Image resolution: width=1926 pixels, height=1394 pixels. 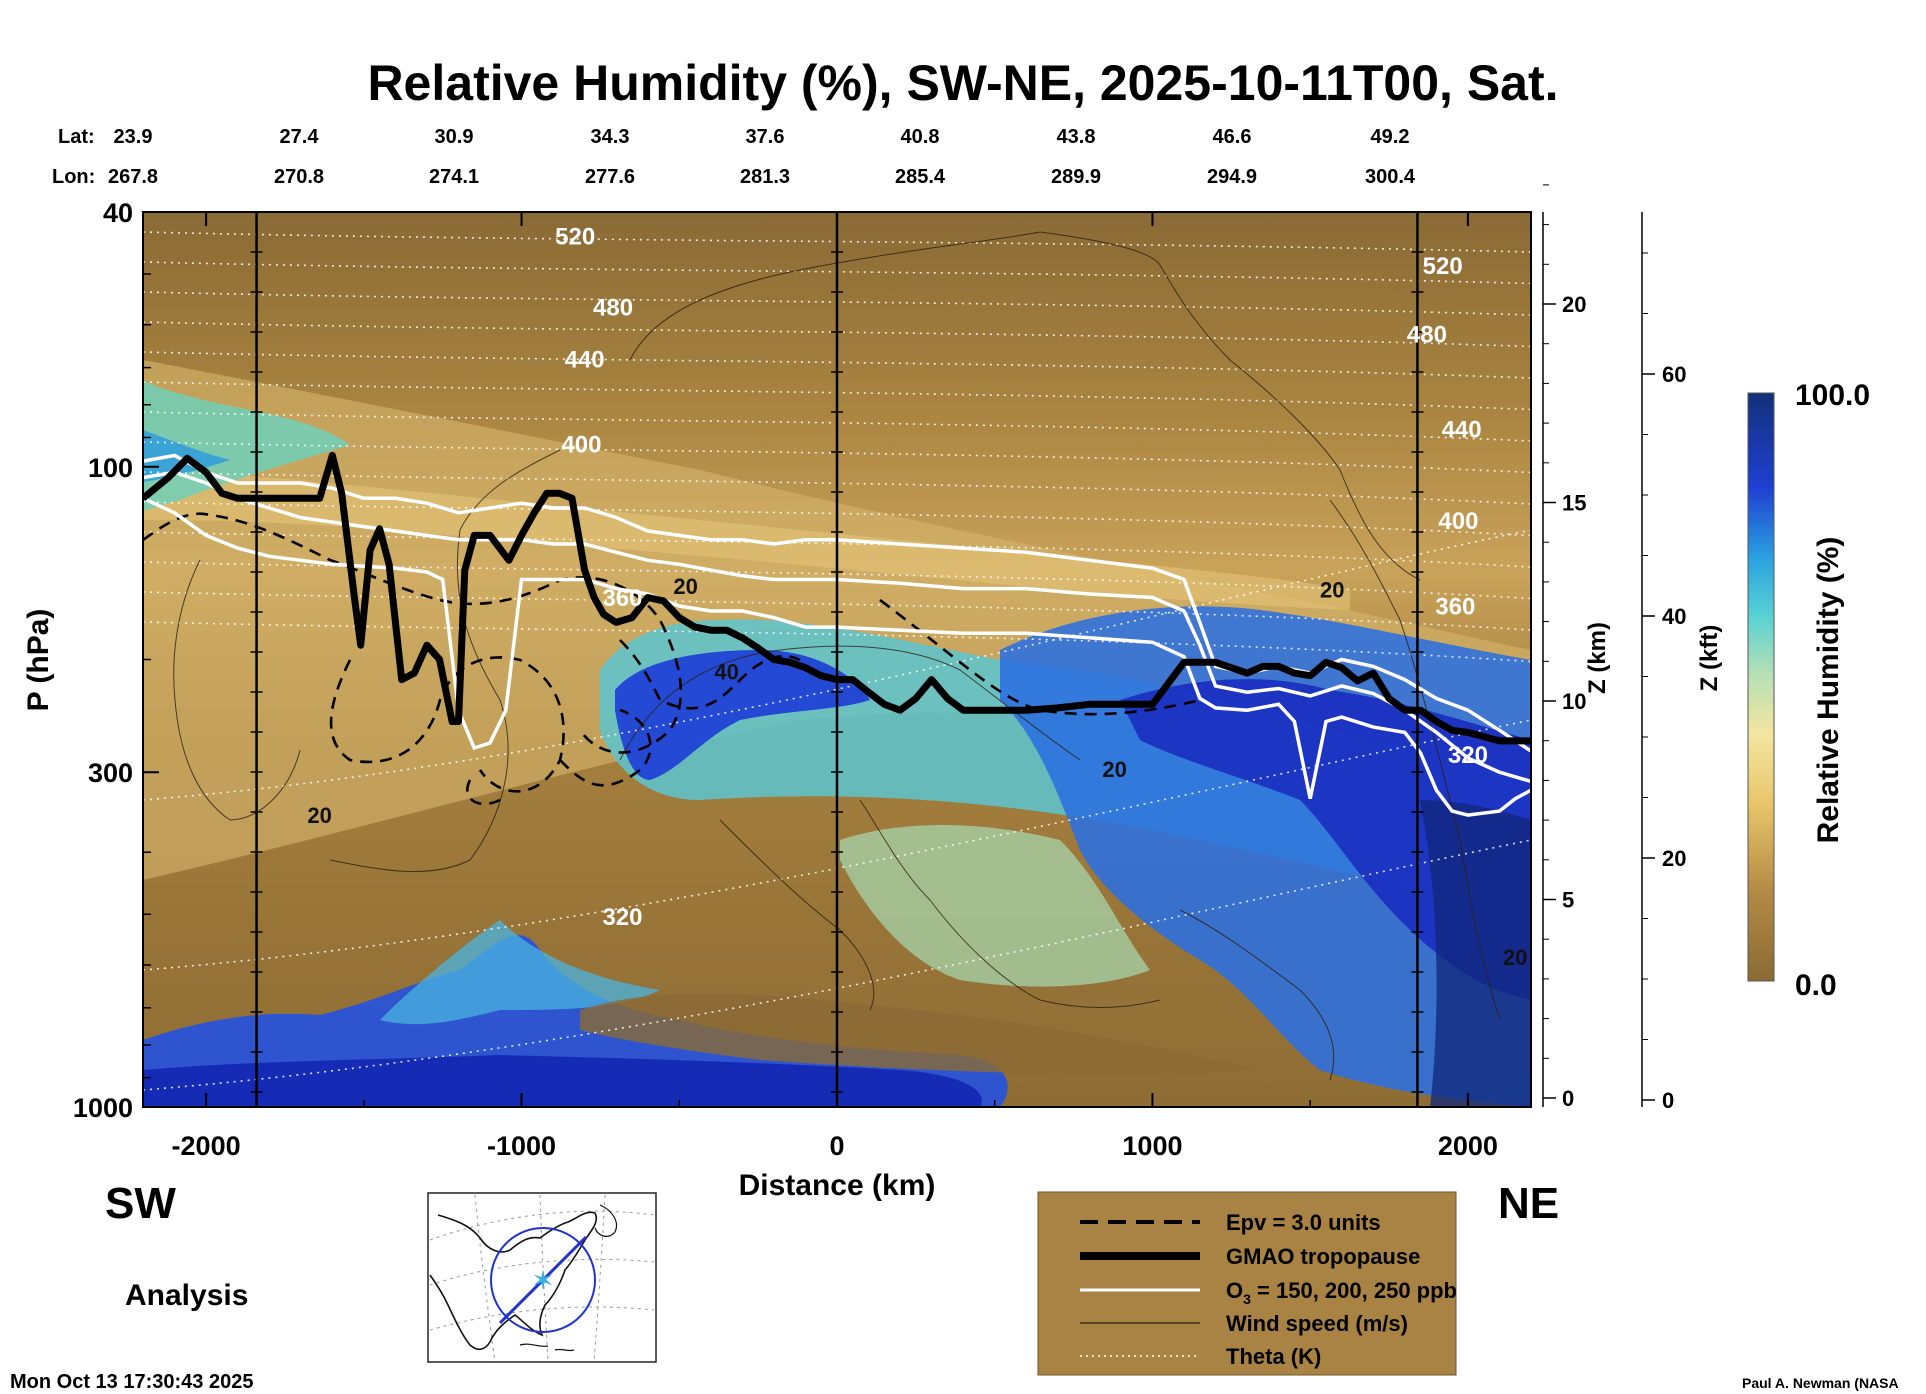 What do you see at coordinates (1820, 1383) in the screenshot?
I see `credit: Paul A. Newman (NASA` at bounding box center [1820, 1383].